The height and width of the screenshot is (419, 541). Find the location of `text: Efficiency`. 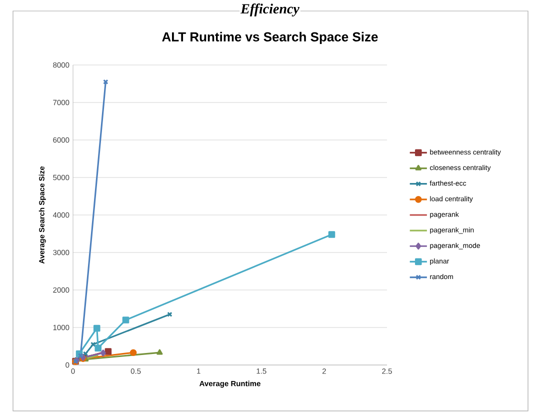

text: Efficiency is located at coordinates (270, 10).